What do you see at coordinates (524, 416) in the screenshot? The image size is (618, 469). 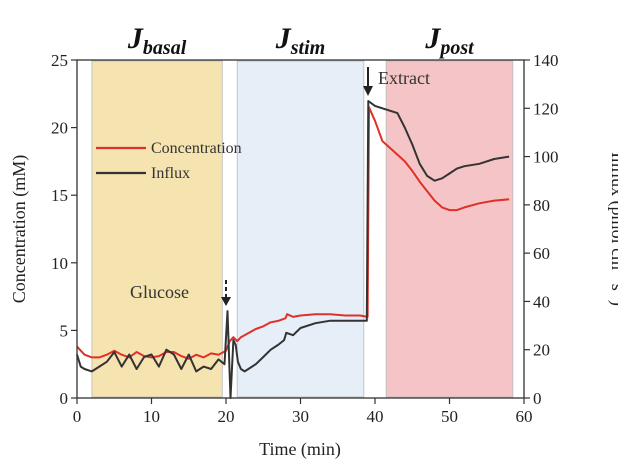 I see `x-tick-label: 60` at bounding box center [524, 416].